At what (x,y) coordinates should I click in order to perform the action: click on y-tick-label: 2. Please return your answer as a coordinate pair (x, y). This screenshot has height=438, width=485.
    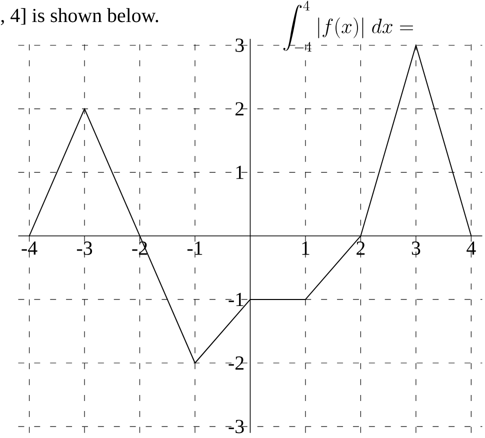
    Looking at the image, I should click on (240, 109).